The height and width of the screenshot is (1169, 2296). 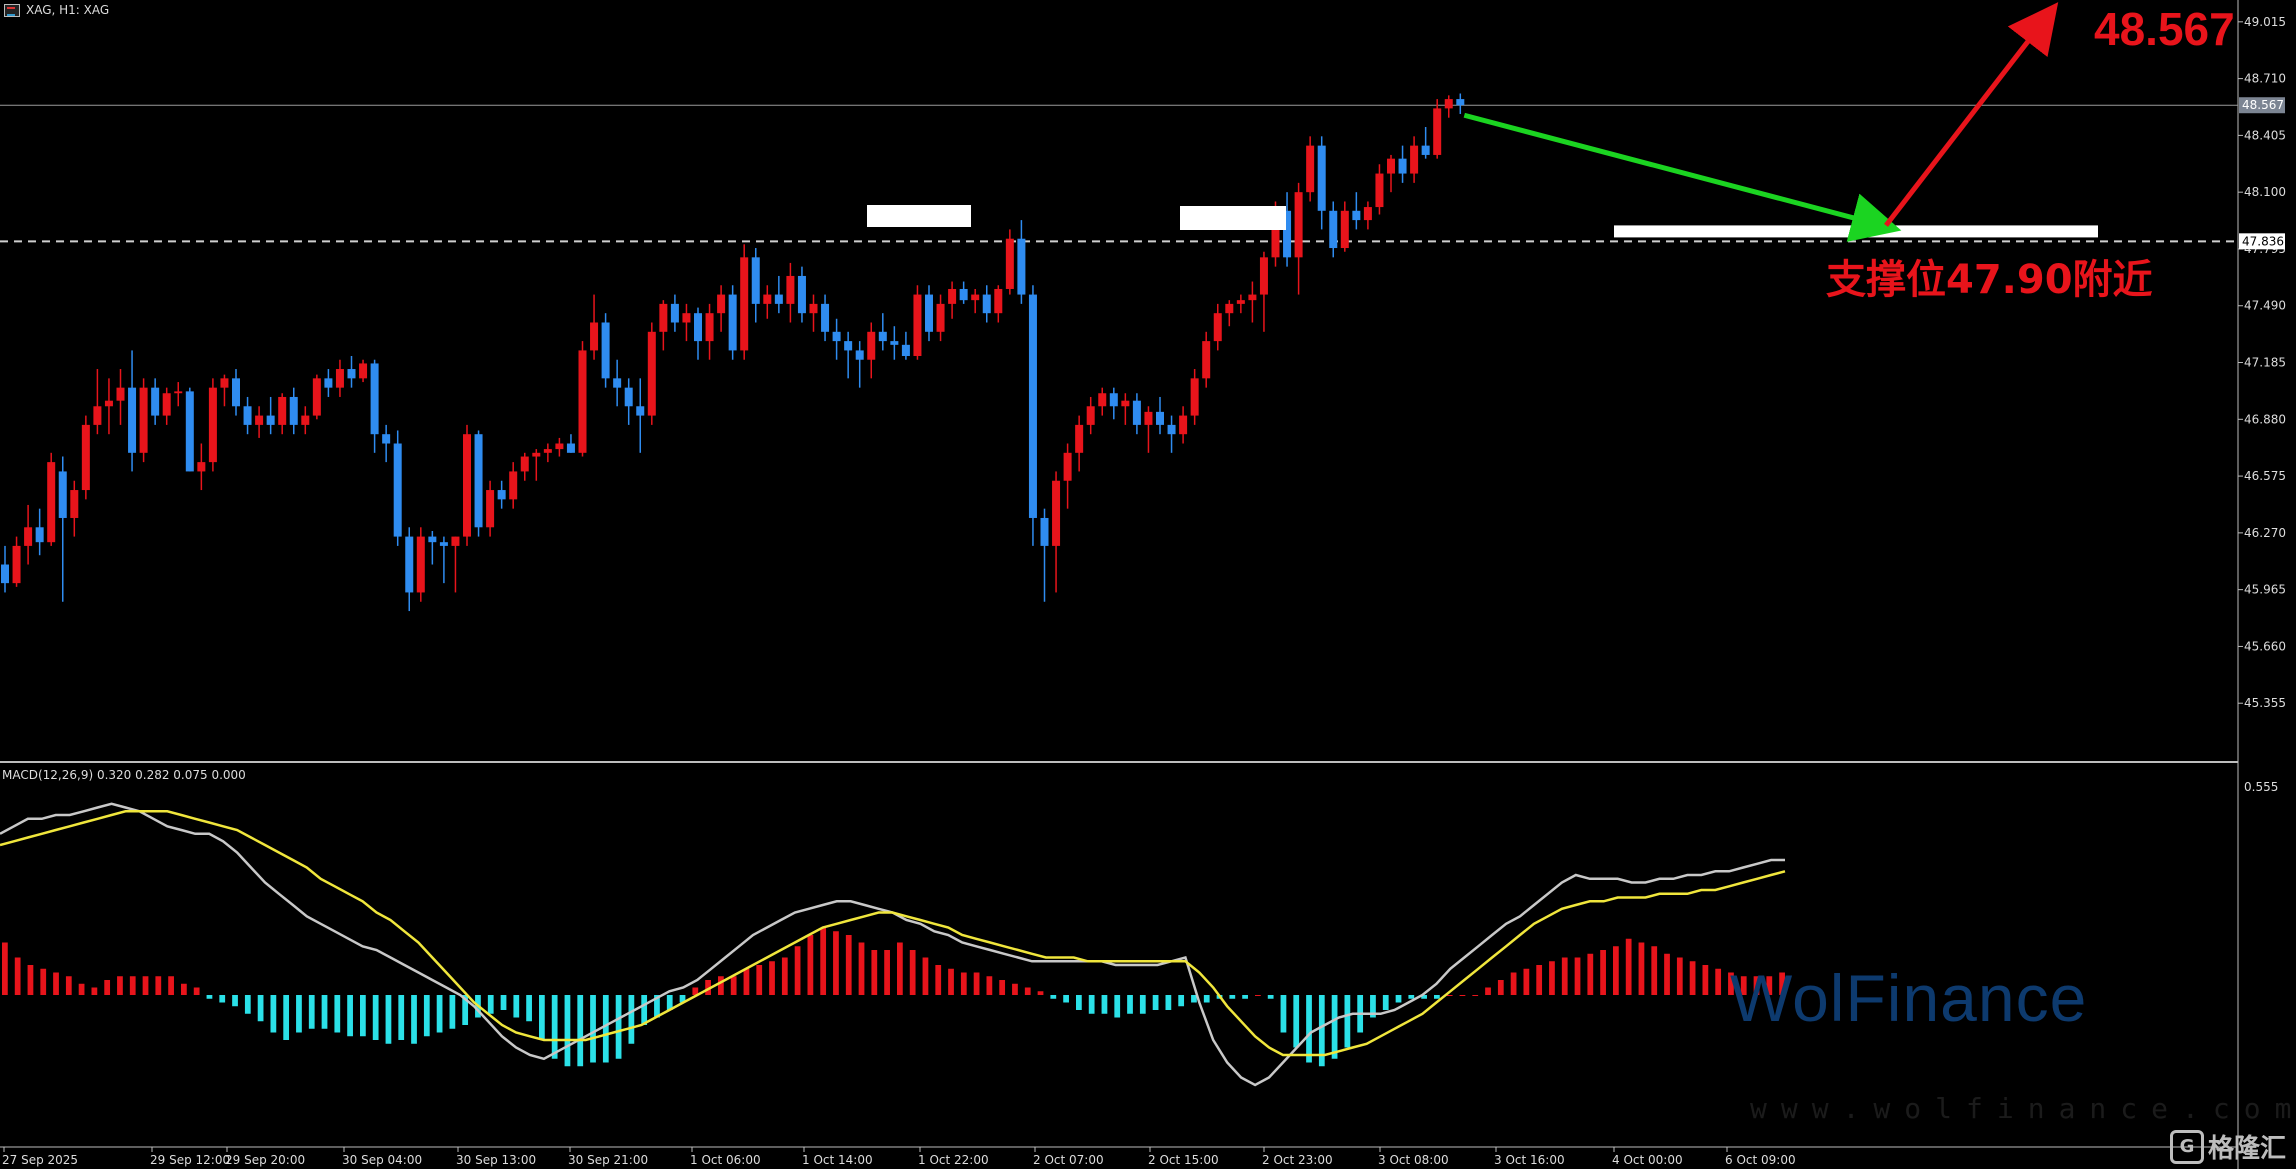 I want to click on y-tick-label: 49.015, so click(x=2265, y=22).